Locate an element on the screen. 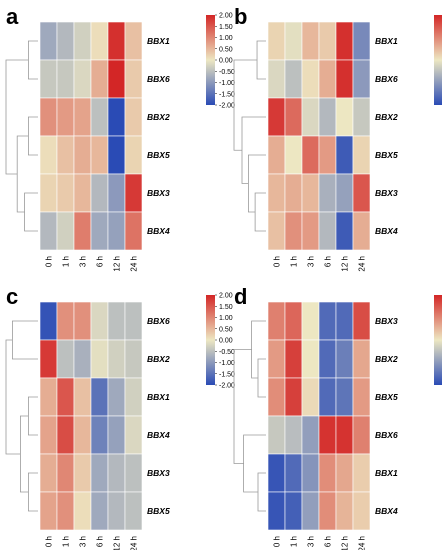 The height and width of the screenshot is (550, 442). column-label: 0 h is located at coordinates (277, 541).